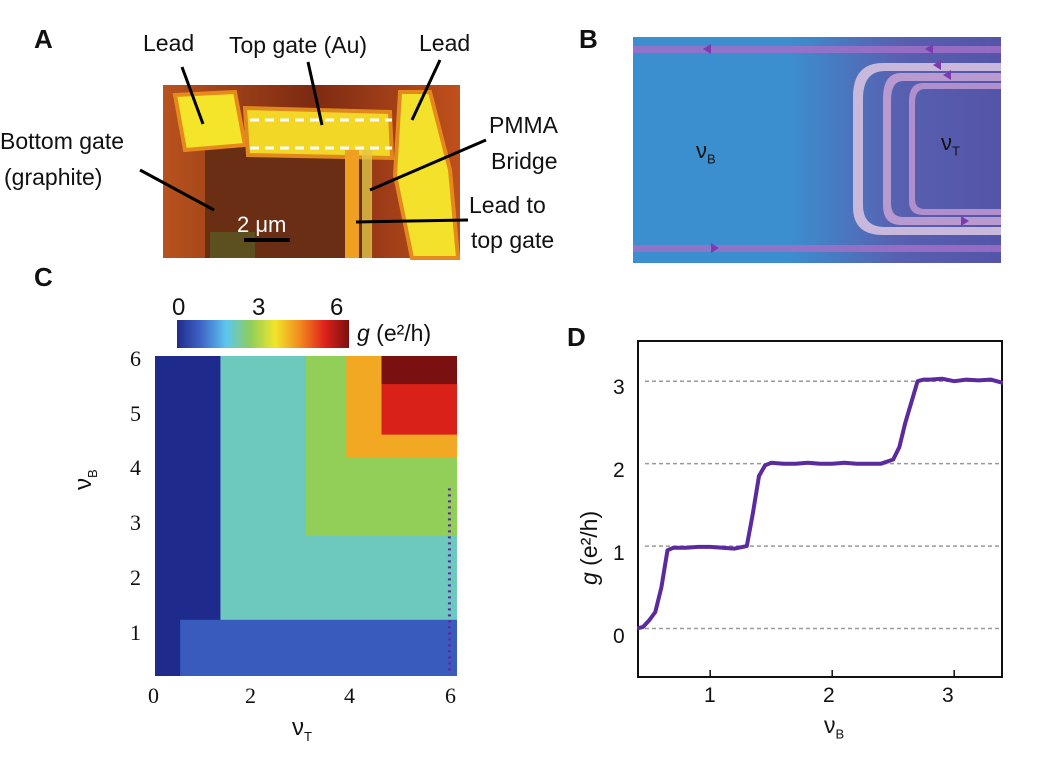 The width and height of the screenshot is (1051, 763). What do you see at coordinates (313, 159) in the screenshot?
I see `panel-a-micrograph` at bounding box center [313, 159].